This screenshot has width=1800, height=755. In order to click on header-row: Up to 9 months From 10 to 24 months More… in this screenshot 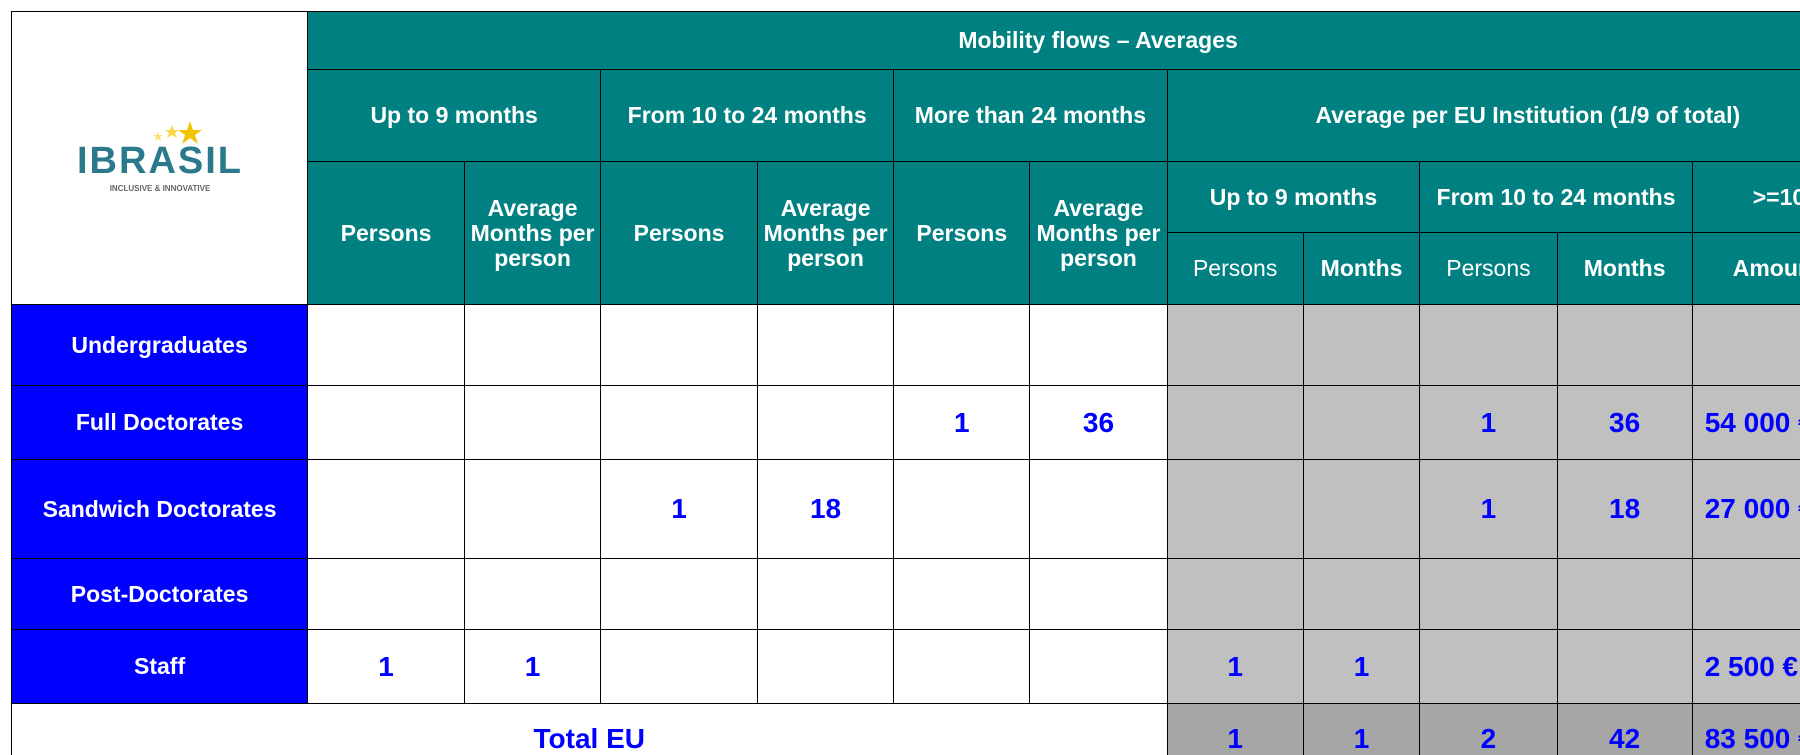, I will do `click(906, 115)`.